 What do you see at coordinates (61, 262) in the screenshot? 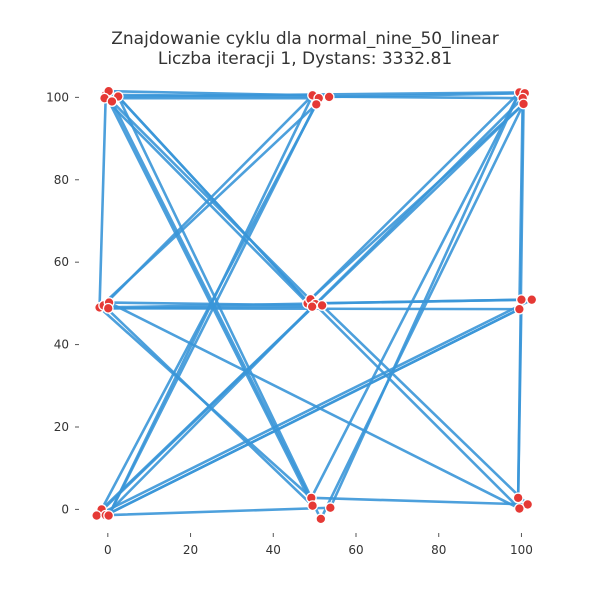
I see `y-tick-label: 60` at bounding box center [61, 262].